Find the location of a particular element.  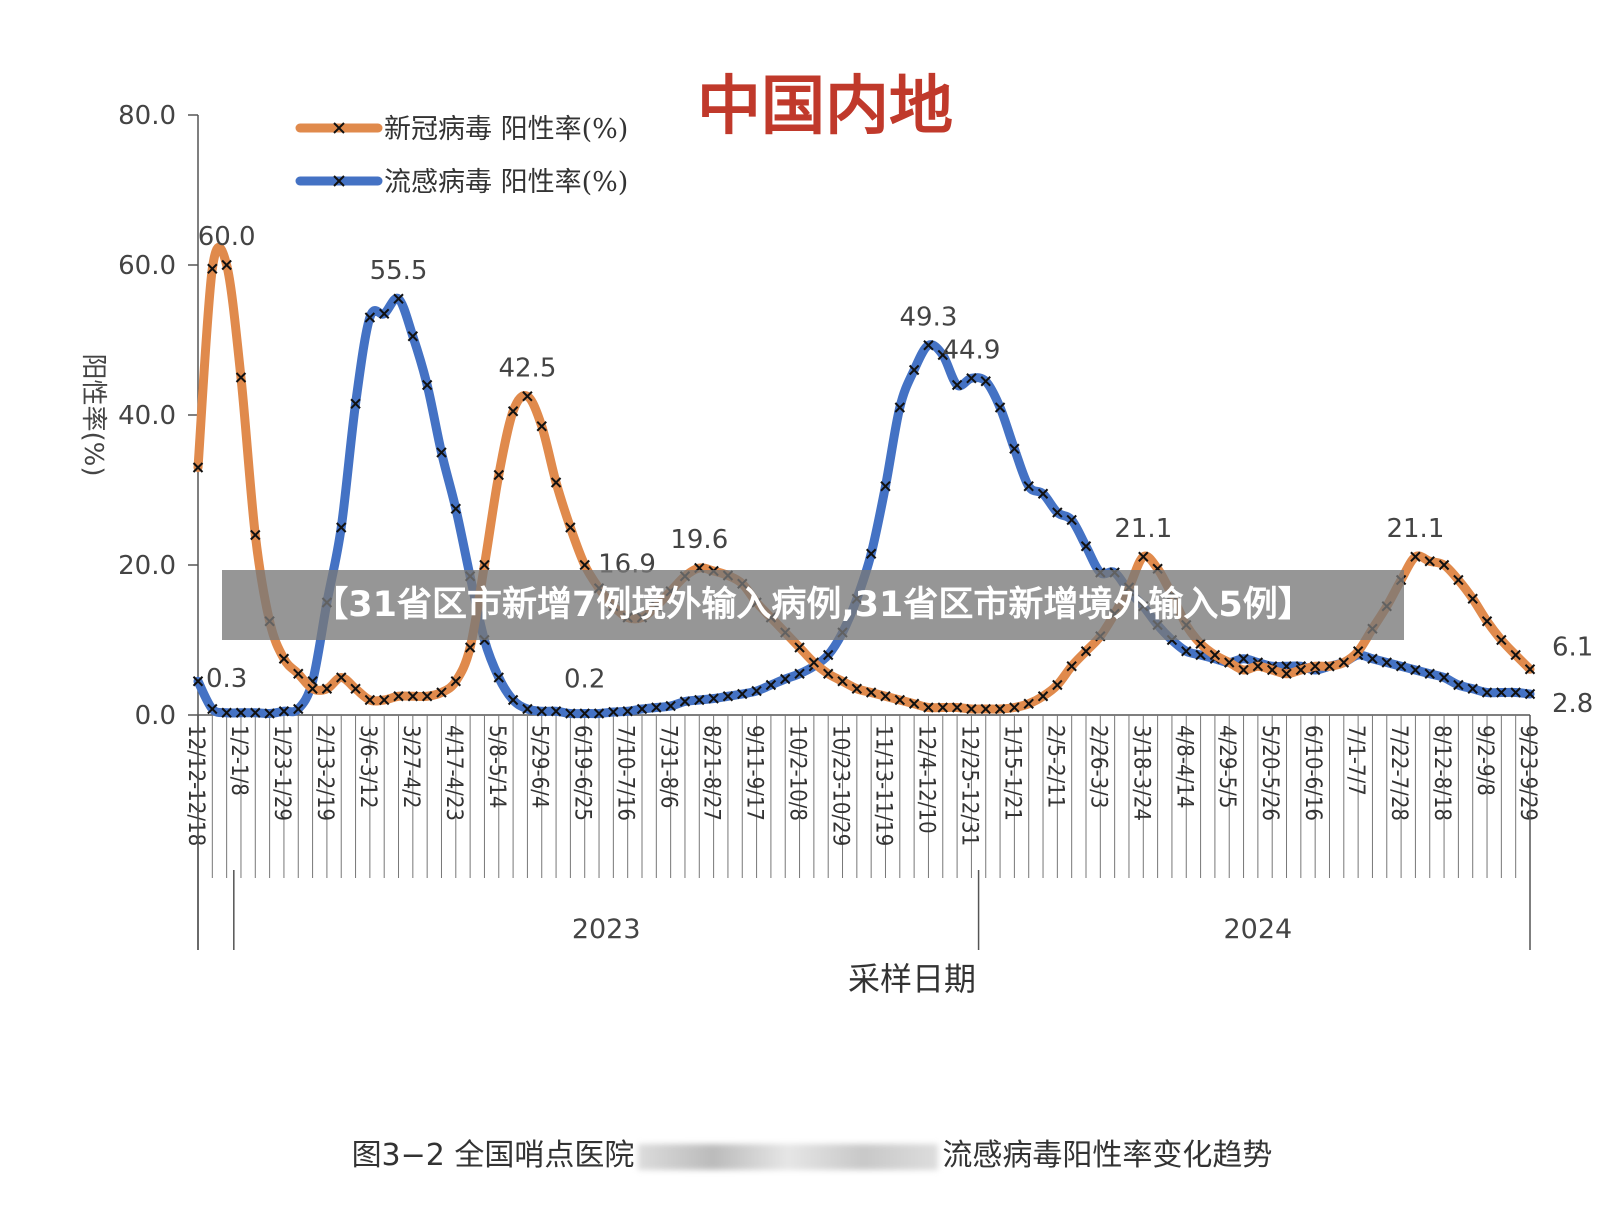

x-tick-label: 6/10-6/16 is located at coordinates (1312, 773).